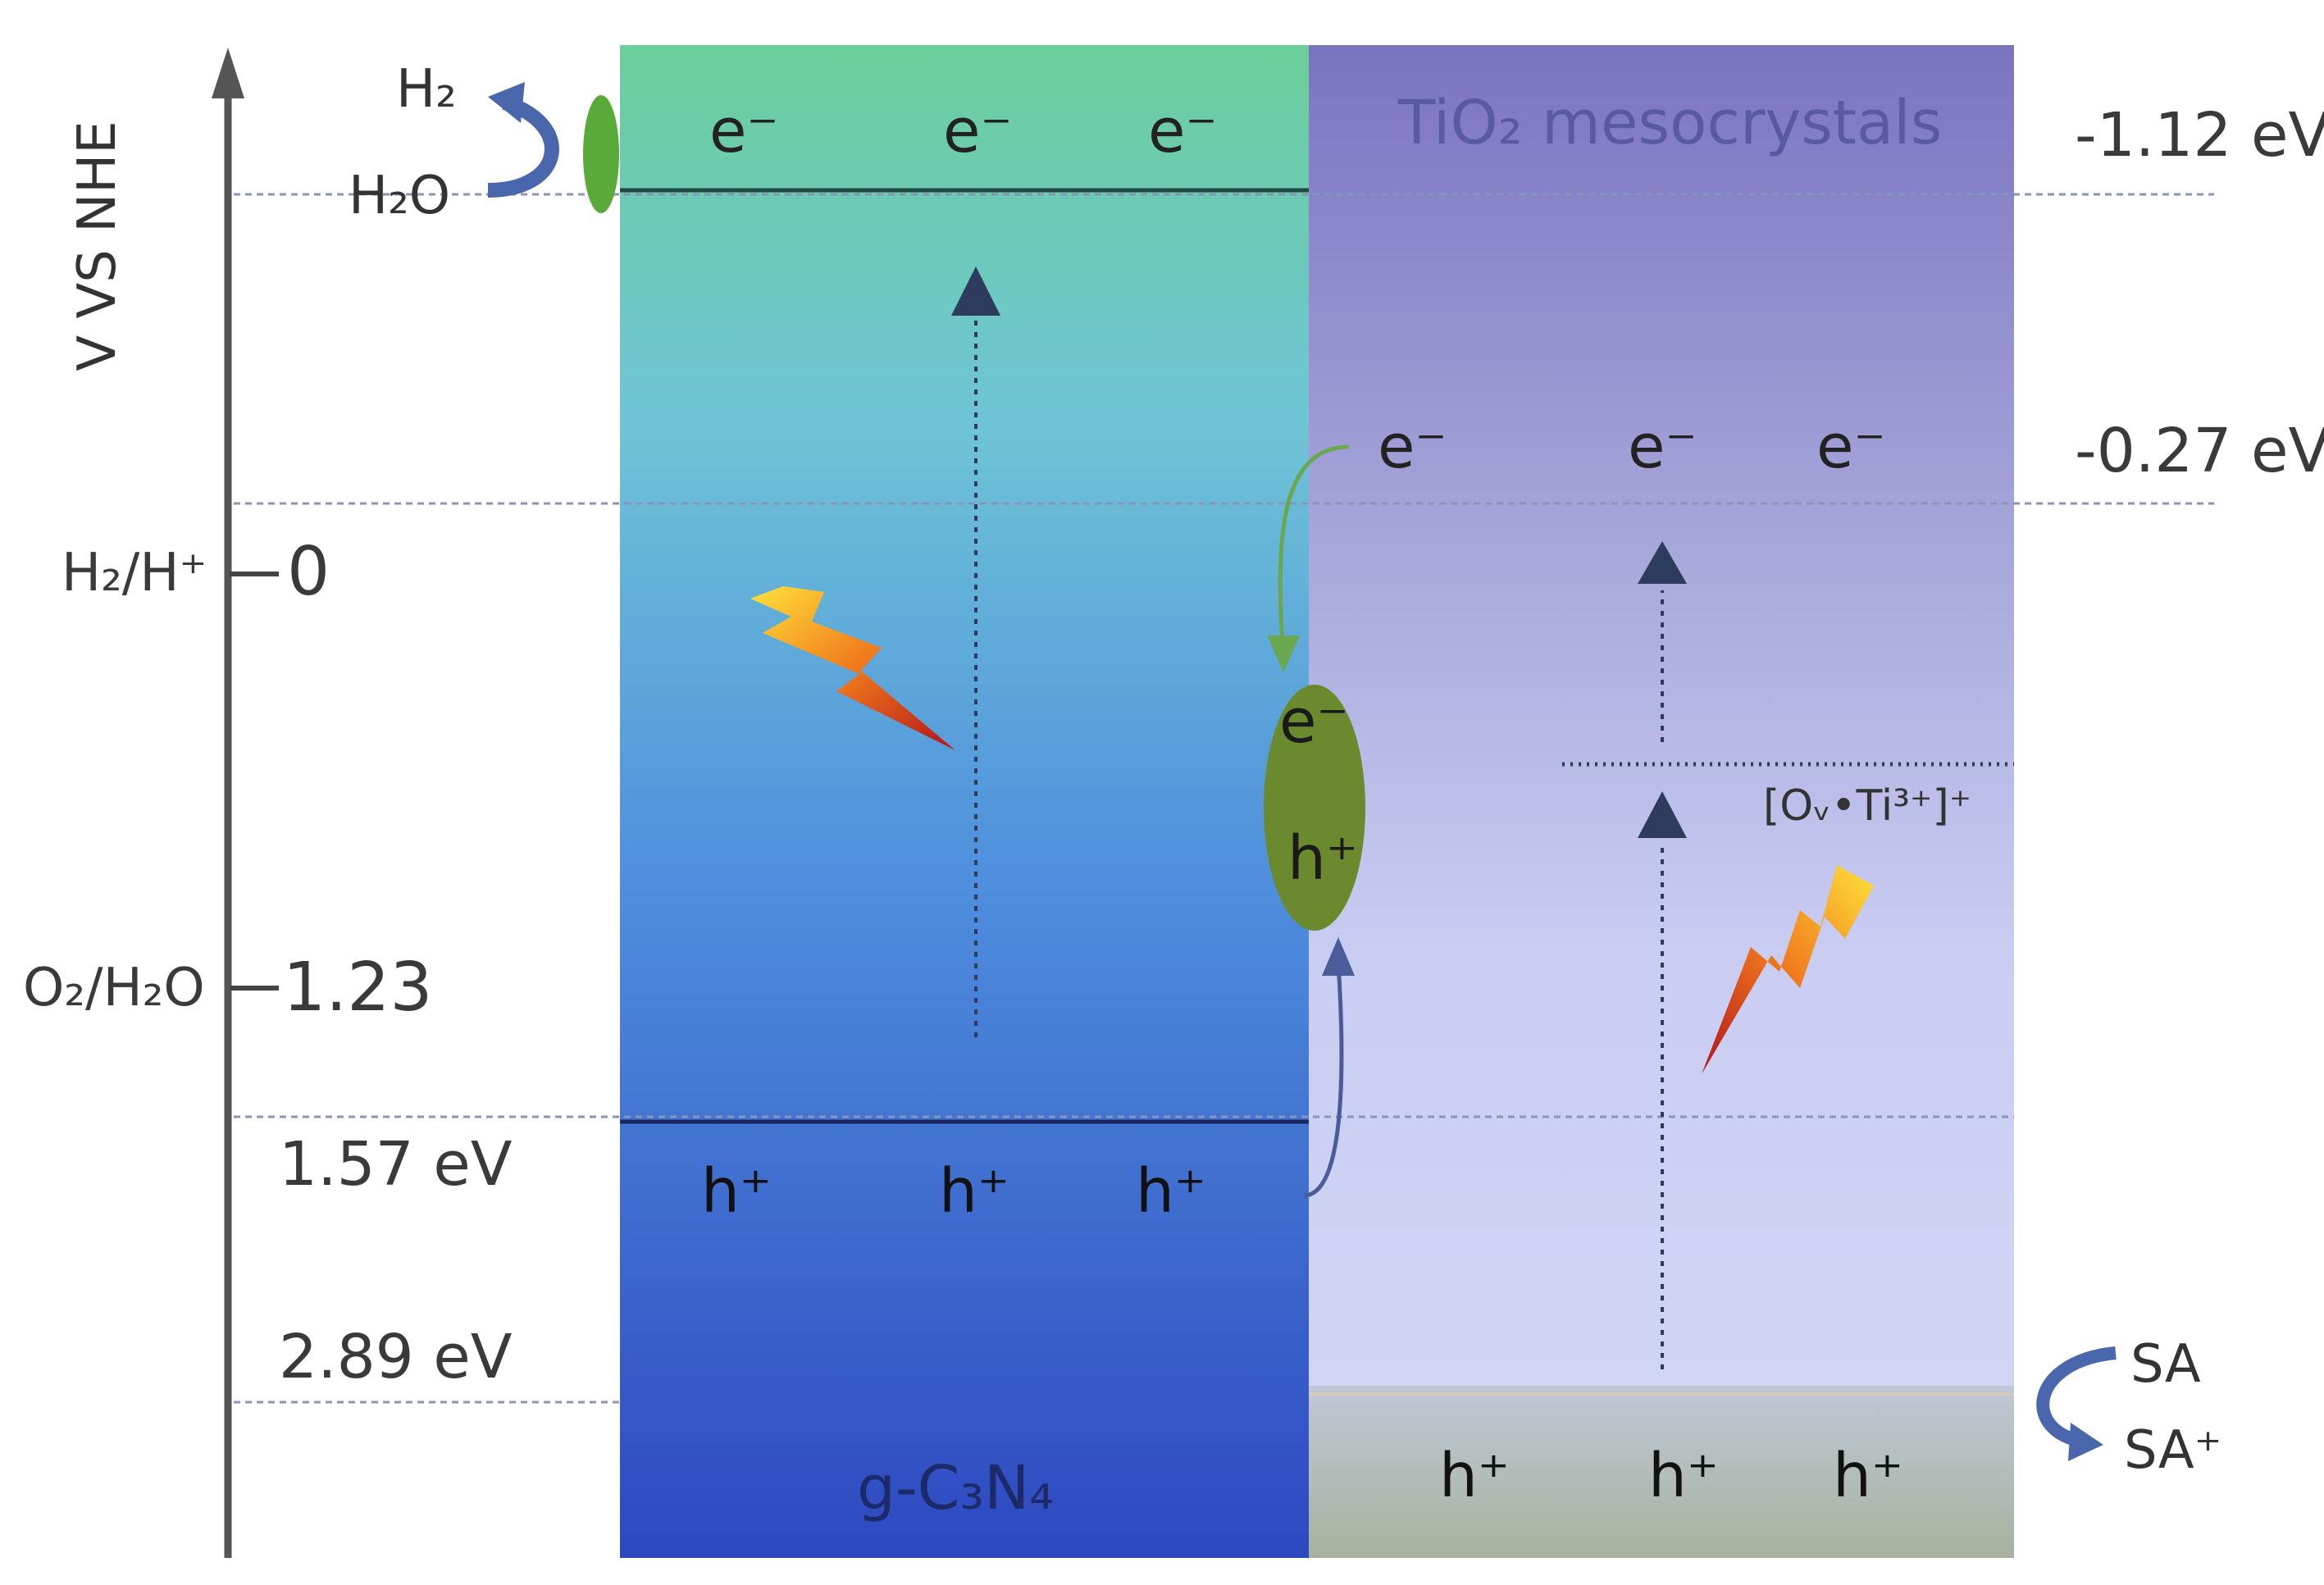 The height and width of the screenshot is (1585, 2324). I want to click on energy-label-cb-tio2-low: -0.27 eV, so click(2199, 451).